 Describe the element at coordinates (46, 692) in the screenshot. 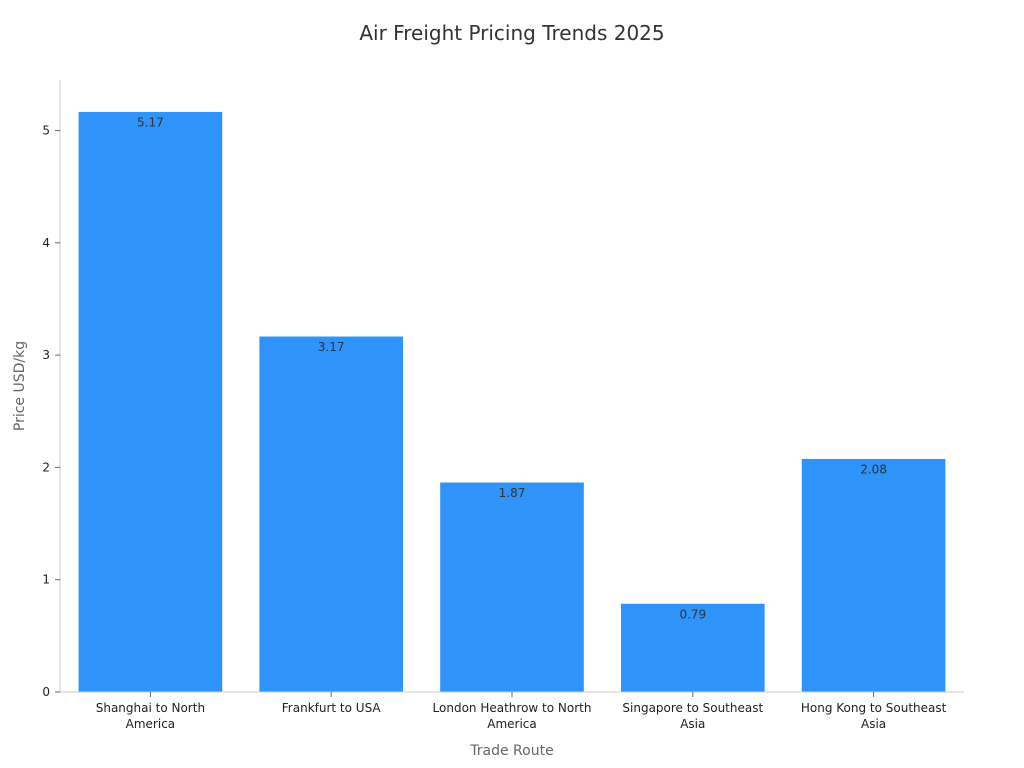

I see `y-tick-label: 0` at that location.